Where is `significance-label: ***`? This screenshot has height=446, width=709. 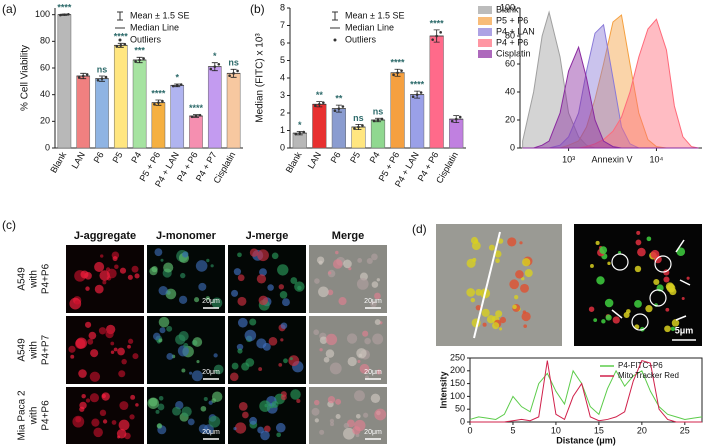
significance-label: *** is located at coordinates (139, 51).